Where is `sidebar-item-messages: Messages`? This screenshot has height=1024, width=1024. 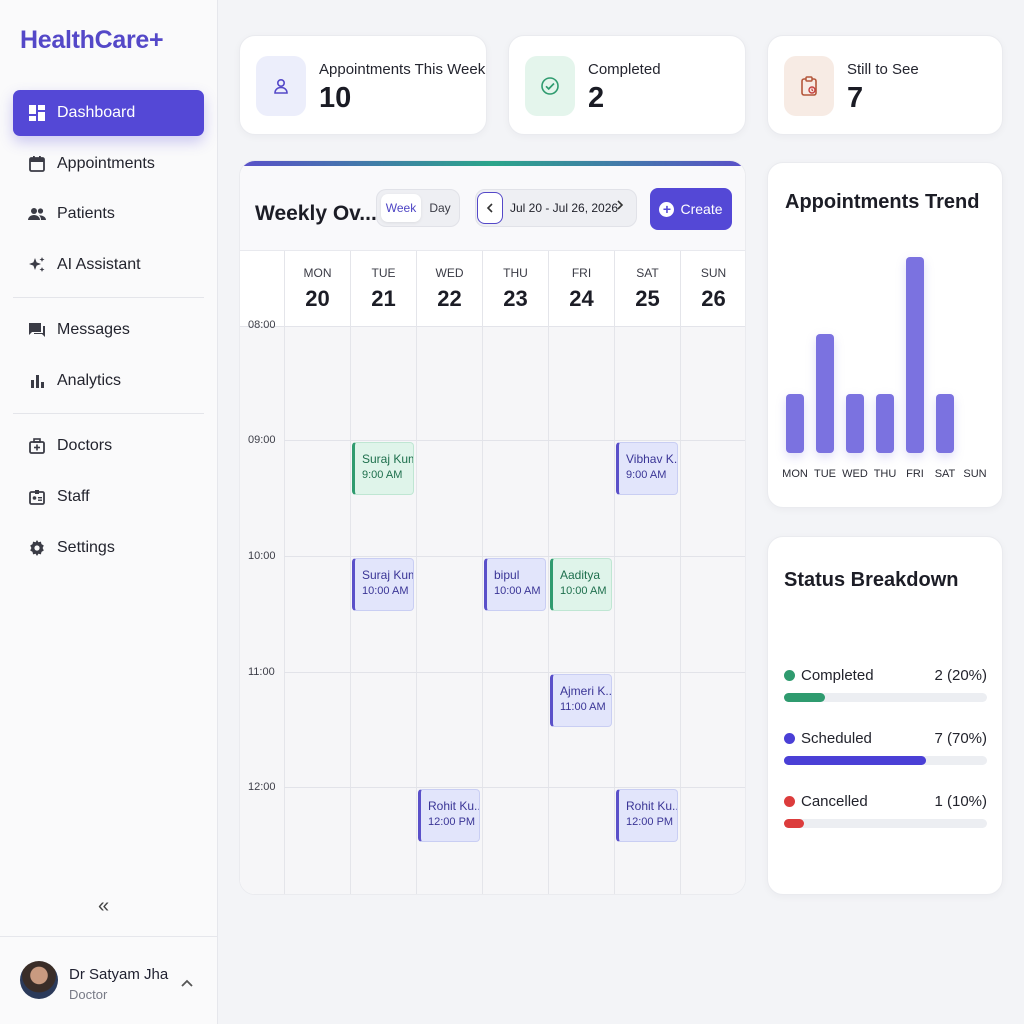
sidebar-item-messages: Messages is located at coordinates (108, 330).